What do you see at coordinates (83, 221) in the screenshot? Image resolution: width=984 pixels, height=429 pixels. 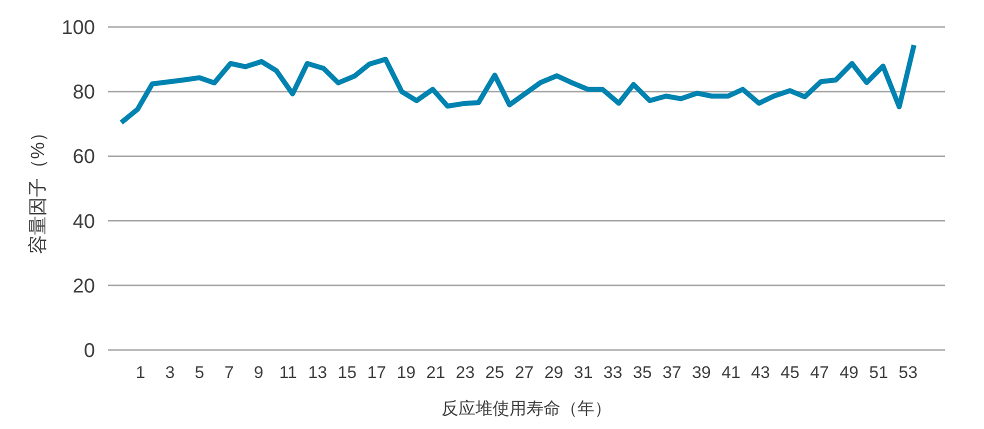 I see `y-tick-label: 40` at bounding box center [83, 221].